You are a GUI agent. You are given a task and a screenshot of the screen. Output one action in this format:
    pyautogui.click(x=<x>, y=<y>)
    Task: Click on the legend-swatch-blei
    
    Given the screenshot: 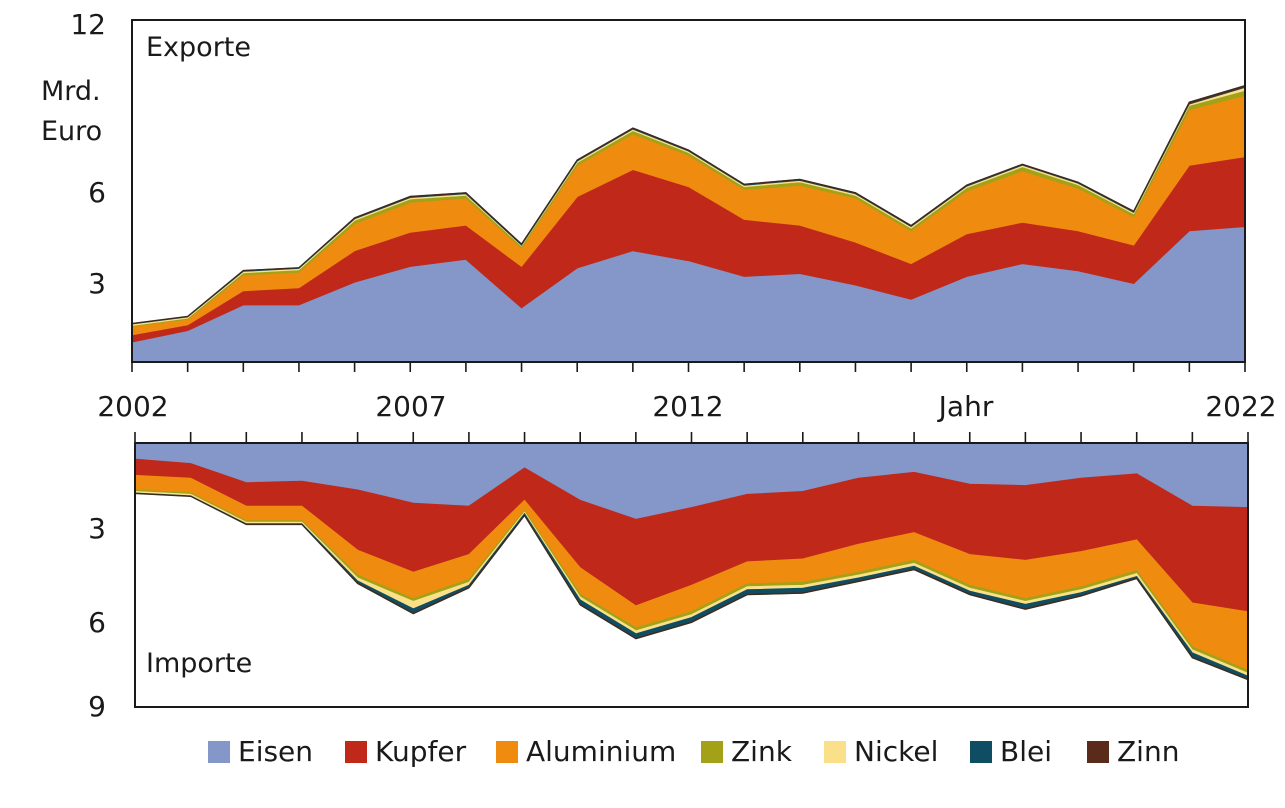 What is the action you would take?
    pyautogui.click(x=981, y=752)
    